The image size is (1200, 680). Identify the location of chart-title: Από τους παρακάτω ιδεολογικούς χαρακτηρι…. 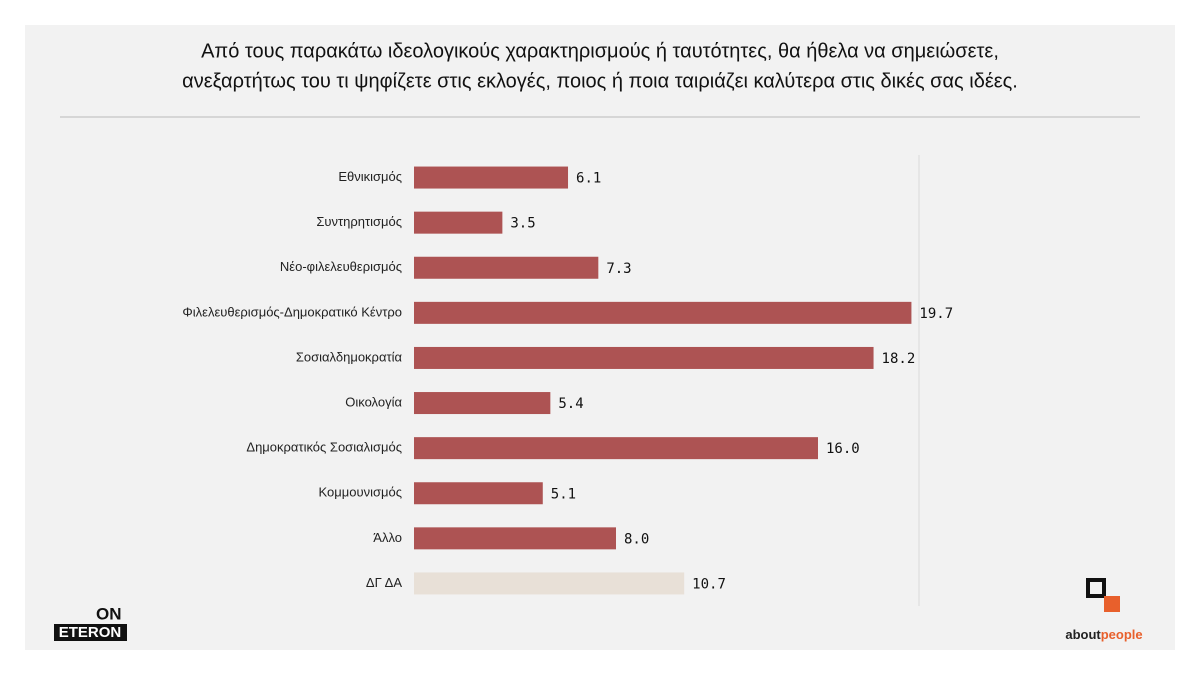
(600, 51).